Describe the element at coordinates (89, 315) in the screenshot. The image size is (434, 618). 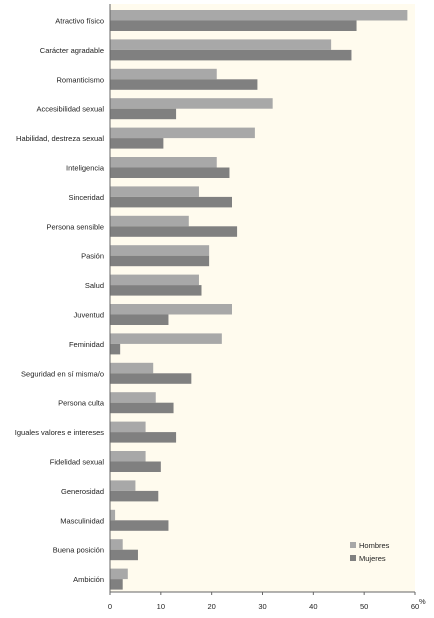
I see `category-label: Juventud` at that location.